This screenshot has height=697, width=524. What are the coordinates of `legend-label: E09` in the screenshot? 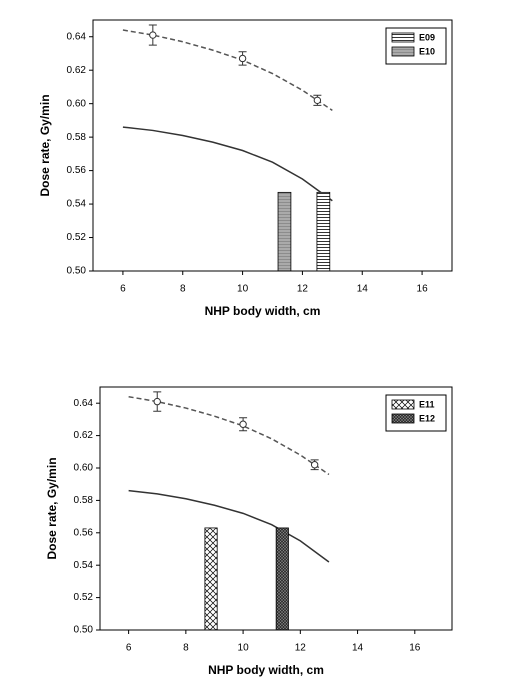 It's located at (427, 37).